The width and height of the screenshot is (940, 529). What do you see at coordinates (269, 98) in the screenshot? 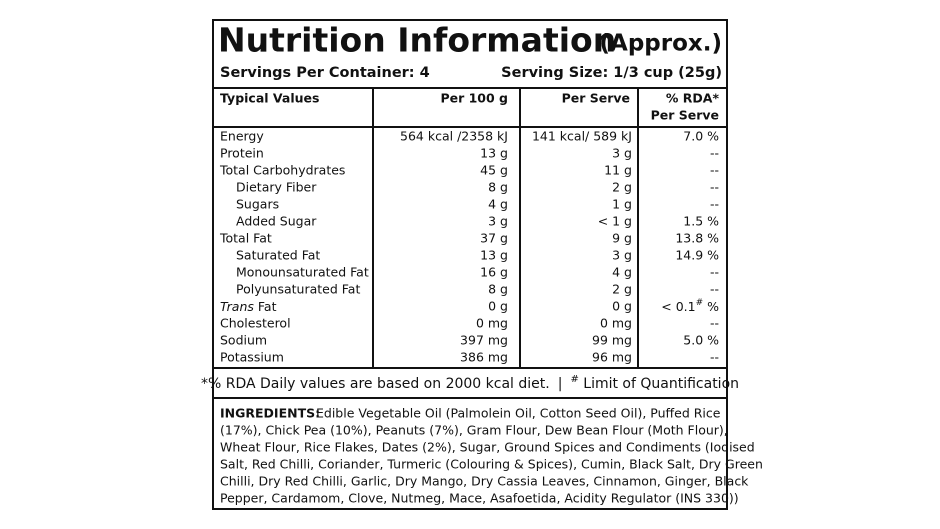
I see `column-header: Typical Values` at bounding box center [269, 98].